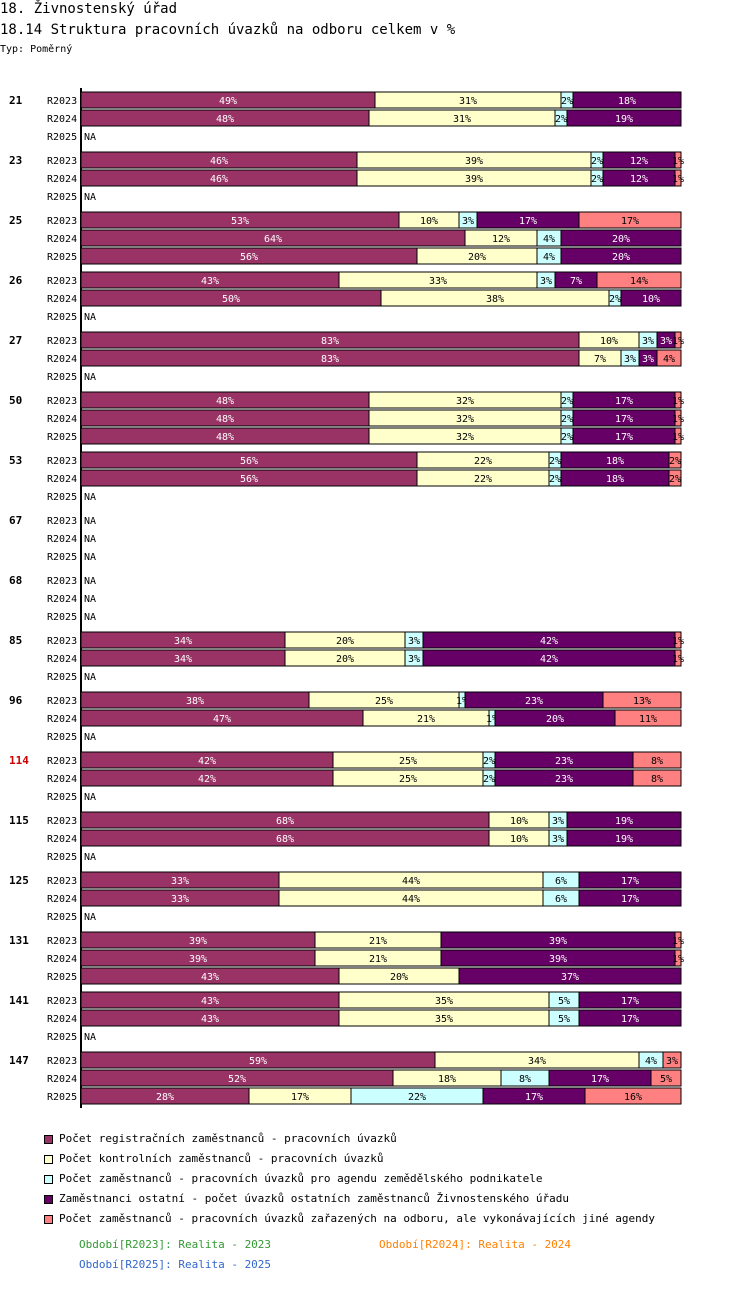 Image resolution: width=750 pixels, height=1302 pixels. I want to click on data-label-141-R2024-zem: 5%, so click(564, 1019).